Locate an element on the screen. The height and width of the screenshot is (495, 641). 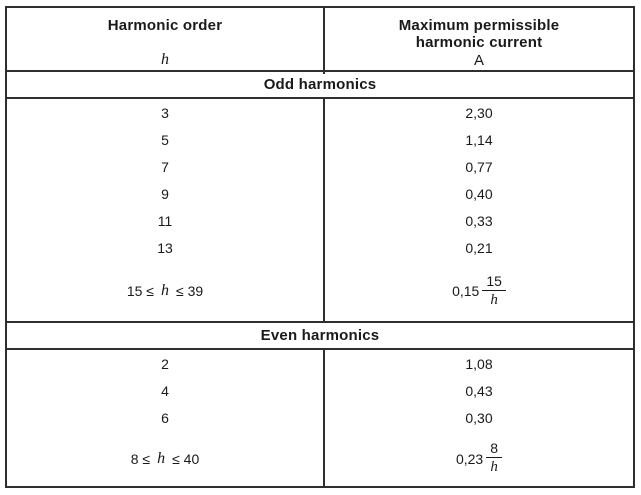
harmonic-order-range-cell: 8 ≤ h ≤ 40 is located at coordinates (166, 458).